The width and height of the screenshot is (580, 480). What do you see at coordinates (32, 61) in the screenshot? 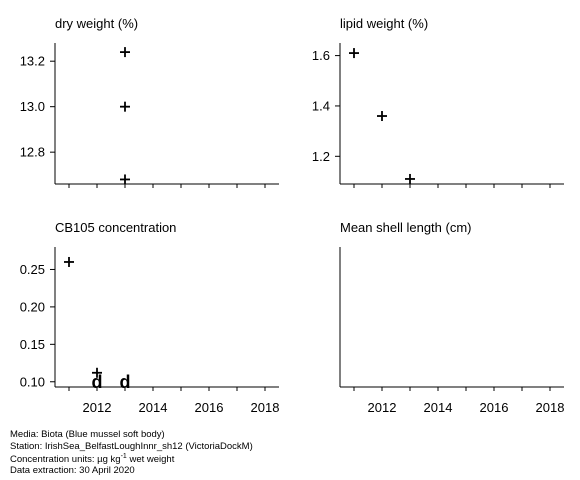
I see `y-tick-label: 13.2` at bounding box center [32, 61].